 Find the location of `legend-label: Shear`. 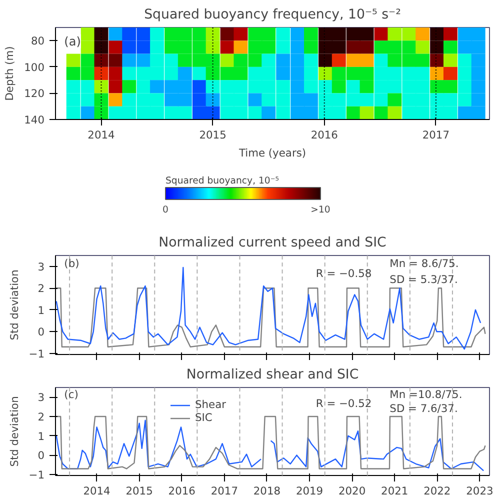

legend-label: Shear is located at coordinates (210, 404).